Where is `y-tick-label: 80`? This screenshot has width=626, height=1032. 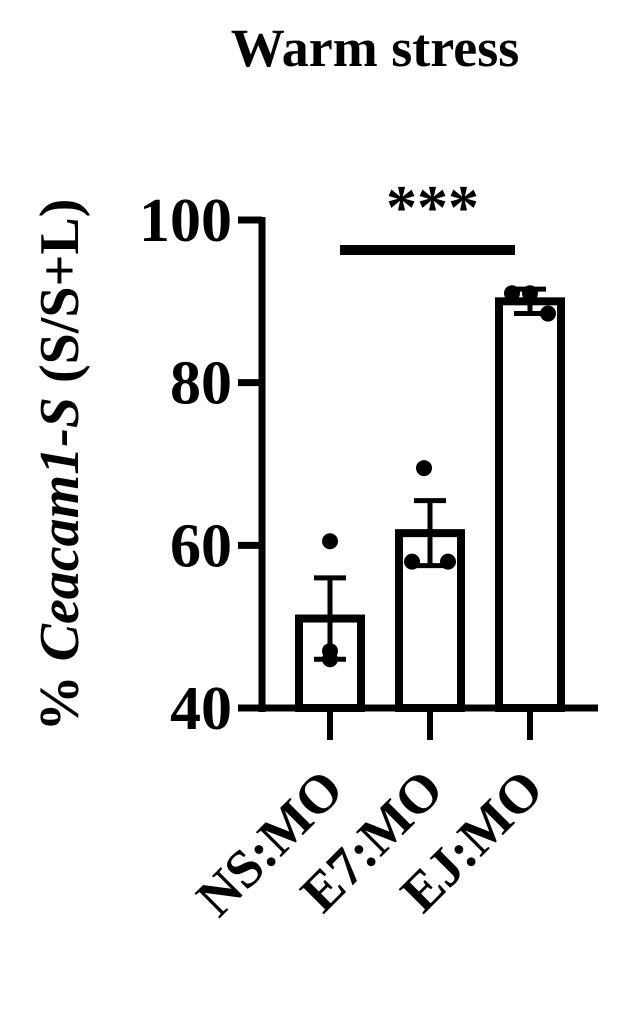
y-tick-label: 80 is located at coordinates (201, 384).